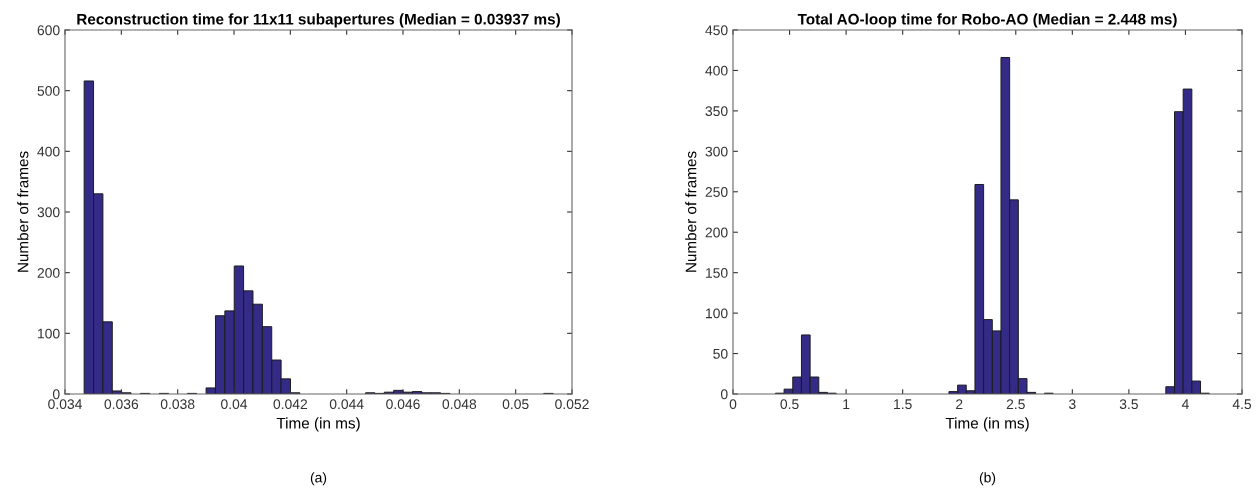 The width and height of the screenshot is (1260, 499). I want to click on x-tick-label: 0.04, so click(234, 404).